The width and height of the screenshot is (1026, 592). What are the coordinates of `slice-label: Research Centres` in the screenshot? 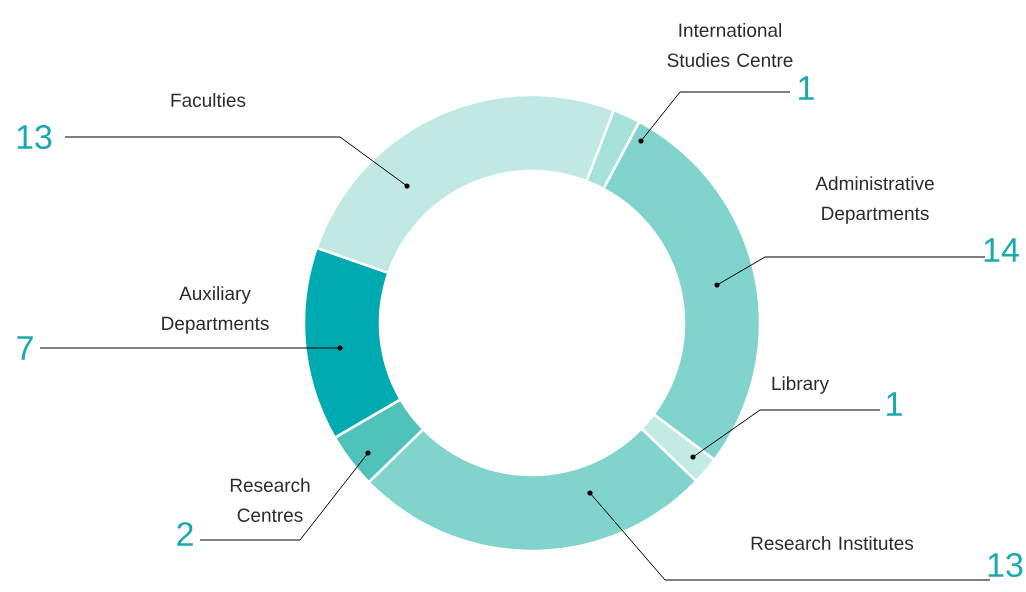 It's located at (270, 500).